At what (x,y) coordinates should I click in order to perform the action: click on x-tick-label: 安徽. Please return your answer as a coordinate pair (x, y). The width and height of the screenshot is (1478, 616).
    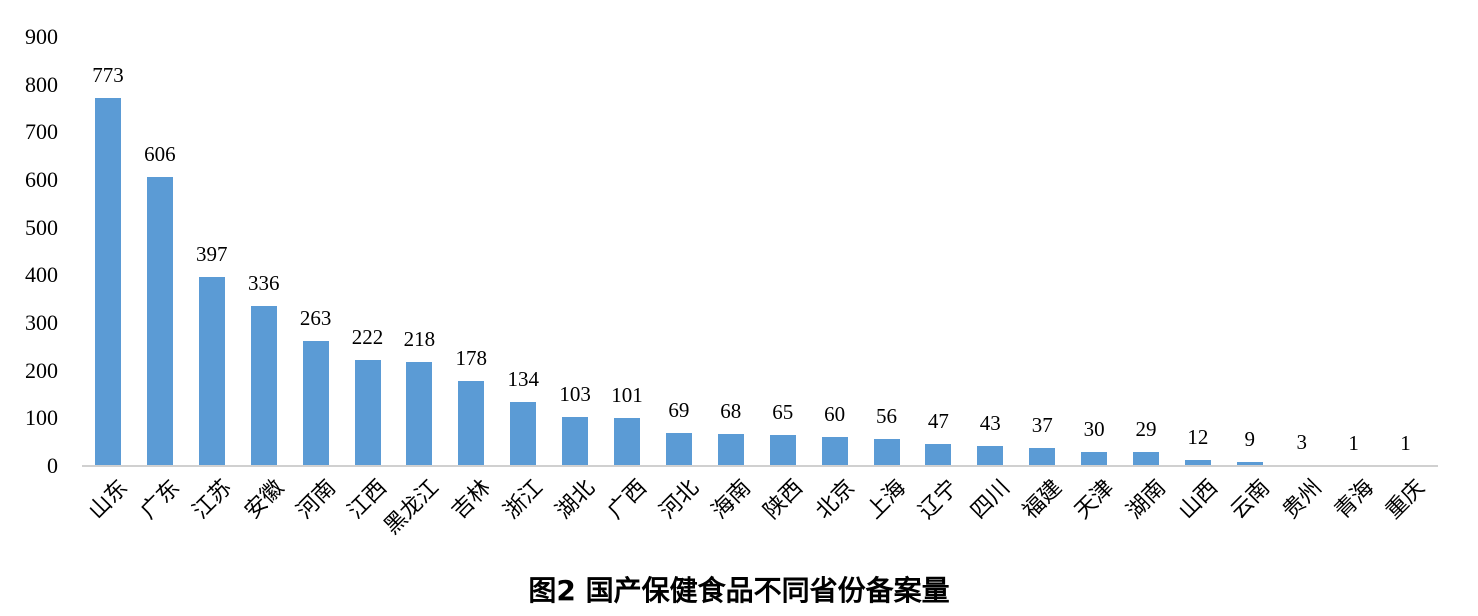
    Looking at the image, I should click on (263, 499).